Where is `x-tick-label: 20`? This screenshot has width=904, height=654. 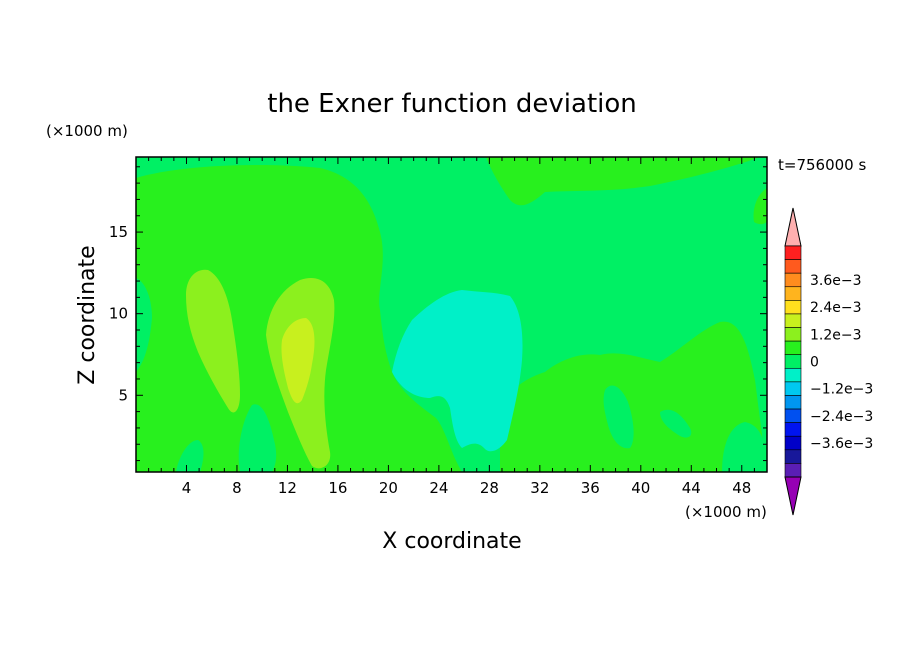
x-tick-label: 20 is located at coordinates (388, 488).